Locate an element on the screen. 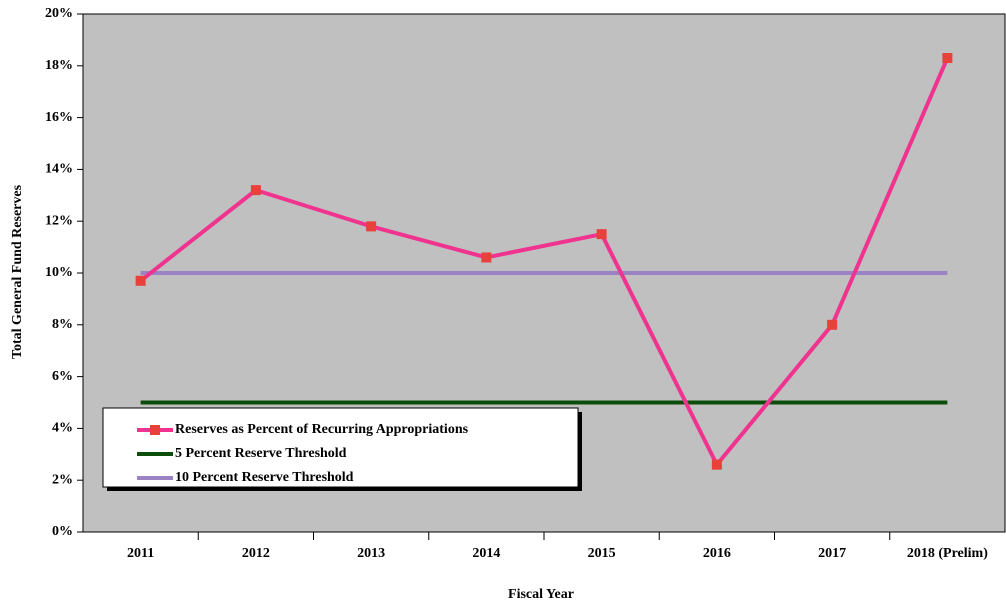 The width and height of the screenshot is (1006, 606). x-tick-label: 2015 is located at coordinates (602, 553).